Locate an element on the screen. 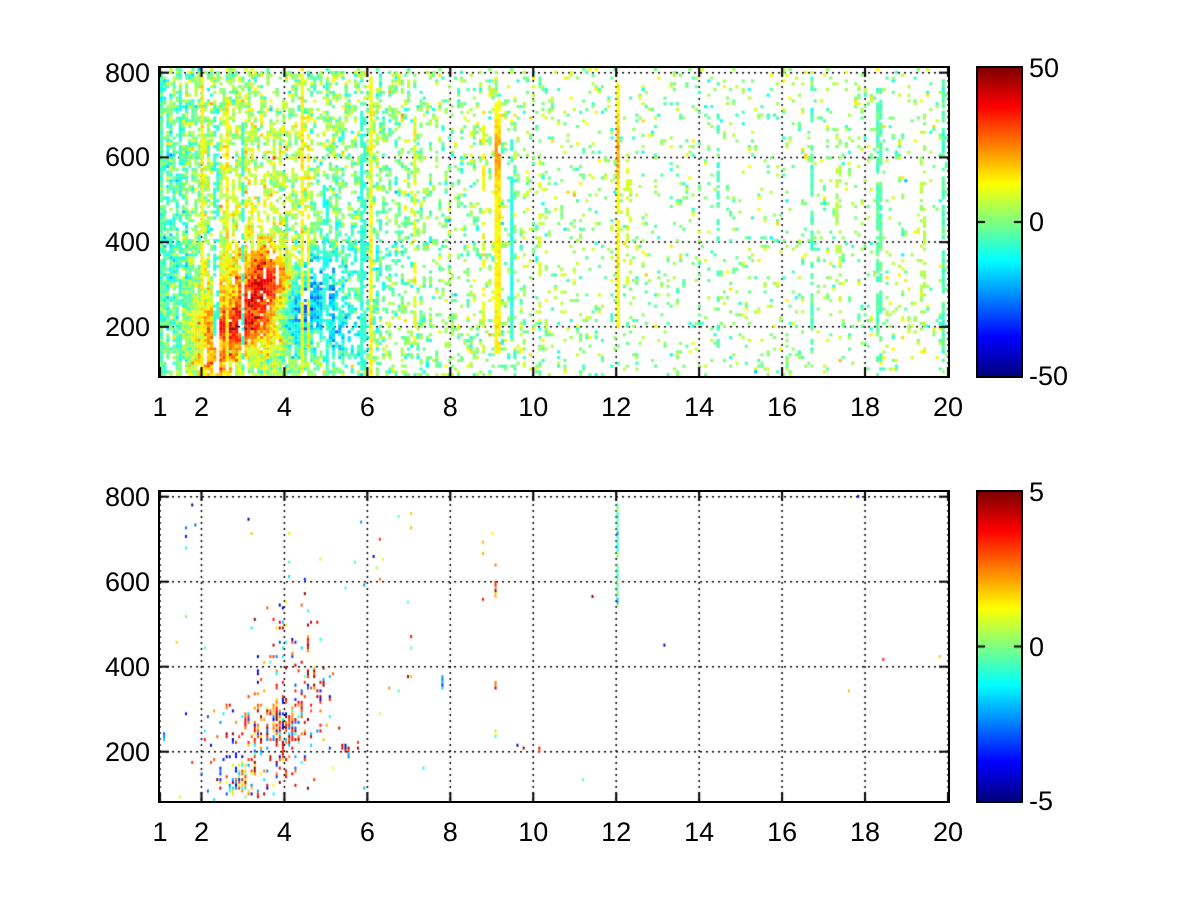  bottom-colorbar is located at coordinates (999, 646).